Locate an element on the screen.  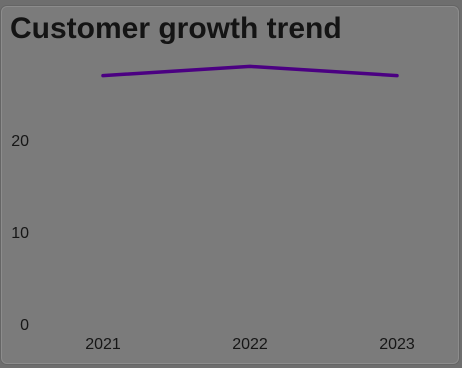
x-tick-label: 2022 is located at coordinates (250, 344).